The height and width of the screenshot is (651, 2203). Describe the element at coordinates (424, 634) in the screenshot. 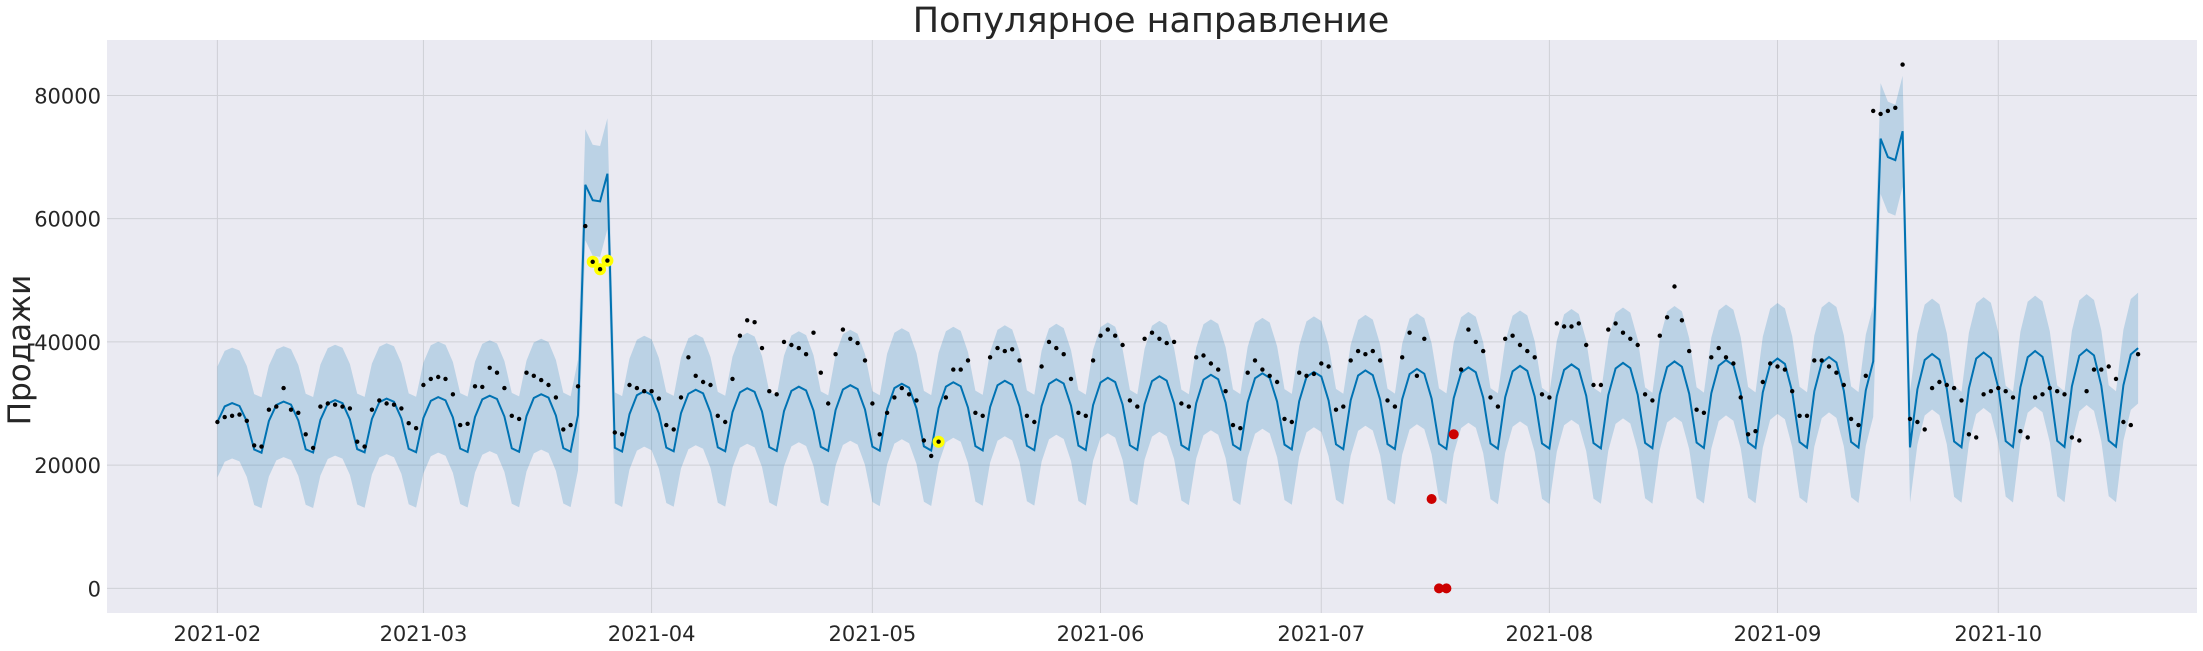

I see `x-tick-label: 2021-03` at that location.